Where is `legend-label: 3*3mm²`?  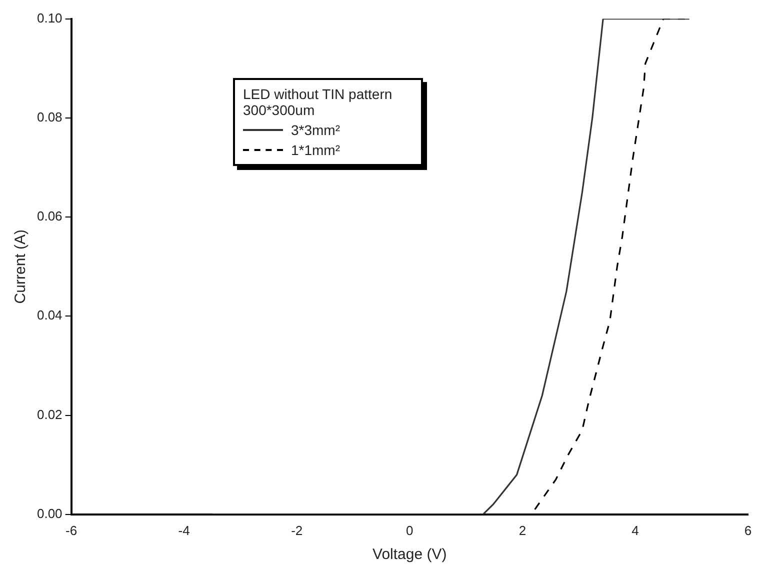 legend-label: 3*3mm² is located at coordinates (315, 130).